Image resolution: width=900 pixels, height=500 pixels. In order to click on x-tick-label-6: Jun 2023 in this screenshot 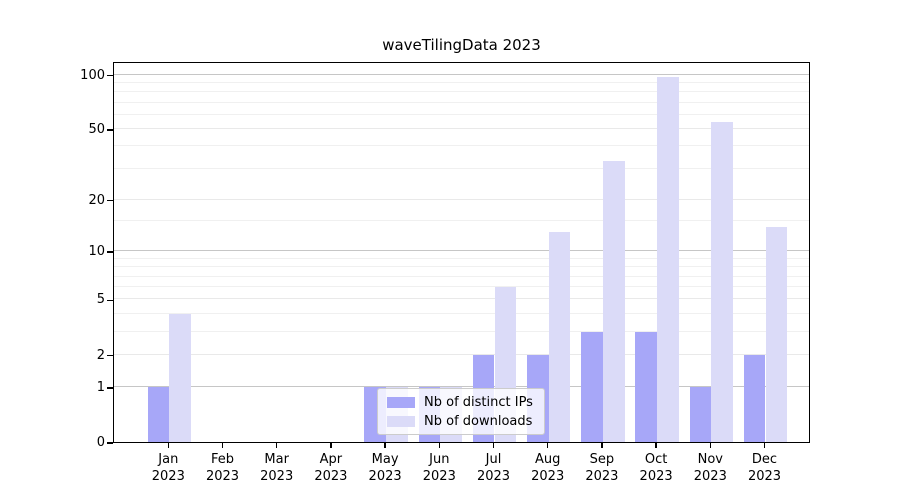, I will do `click(439, 468)`.